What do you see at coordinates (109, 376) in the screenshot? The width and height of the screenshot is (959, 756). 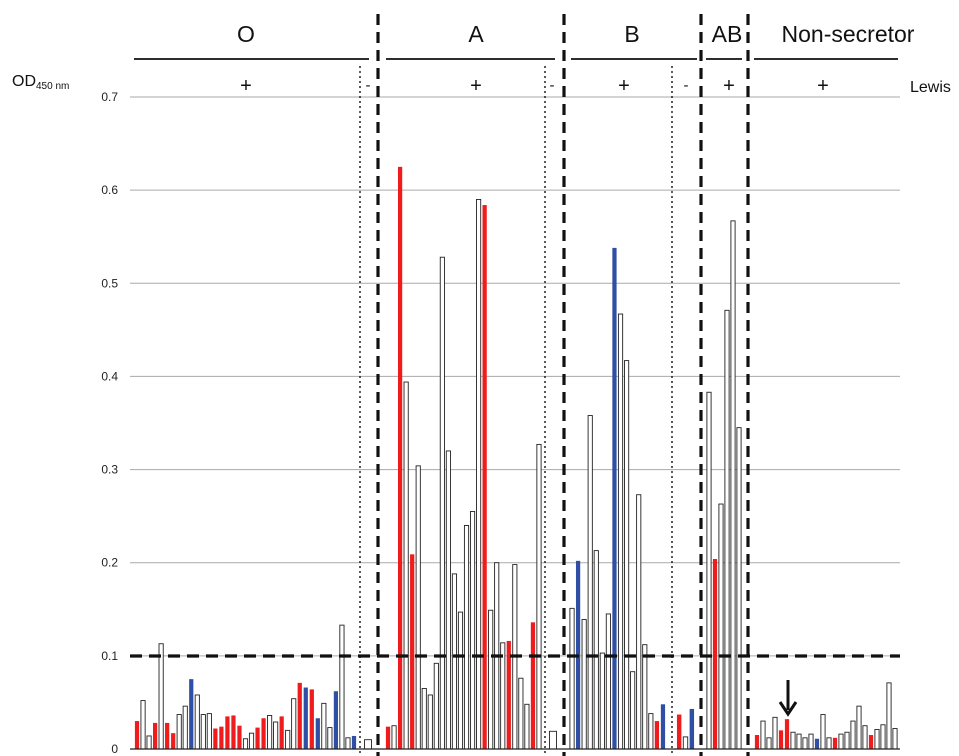 I see `y-tick-label: 0.4` at bounding box center [109, 376].